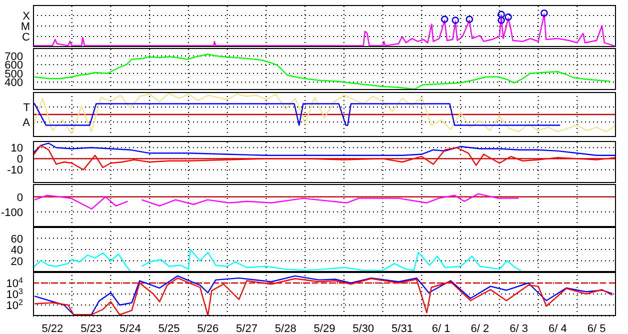 This screenshot has height=334, width=628. I want to click on y-tick-label: -100, so click(11, 212).